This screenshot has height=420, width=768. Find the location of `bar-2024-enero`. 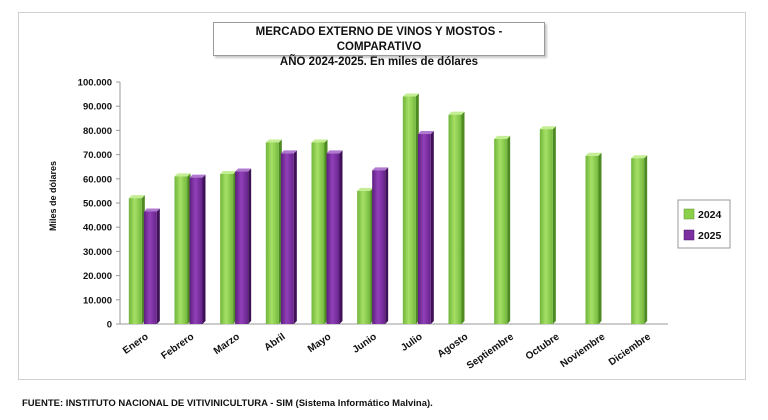

bar-2024-enero is located at coordinates (136, 259).